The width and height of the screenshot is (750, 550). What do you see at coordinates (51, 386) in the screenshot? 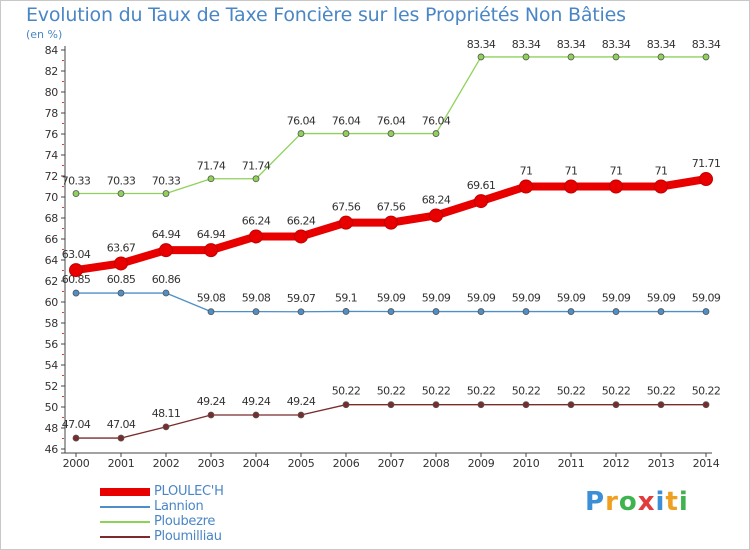
I see `y-tick-label: 52` at bounding box center [51, 386].